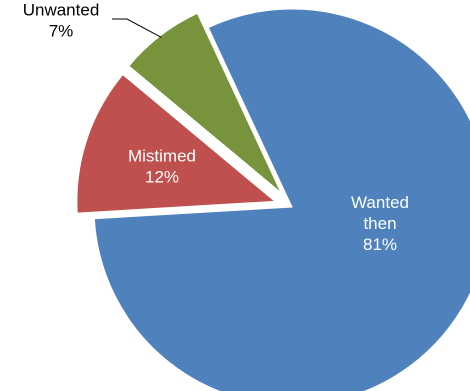 Image resolution: width=470 pixels, height=391 pixels. Describe the element at coordinates (137, 28) in the screenshot. I see `leader-line-unwanted` at that location.